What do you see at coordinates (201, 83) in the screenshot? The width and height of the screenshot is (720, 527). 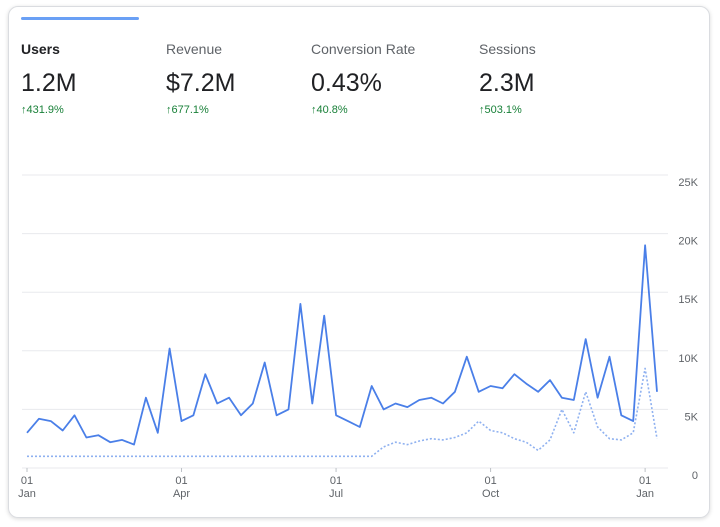 I see `metric-value: $7.2M` at bounding box center [201, 83].